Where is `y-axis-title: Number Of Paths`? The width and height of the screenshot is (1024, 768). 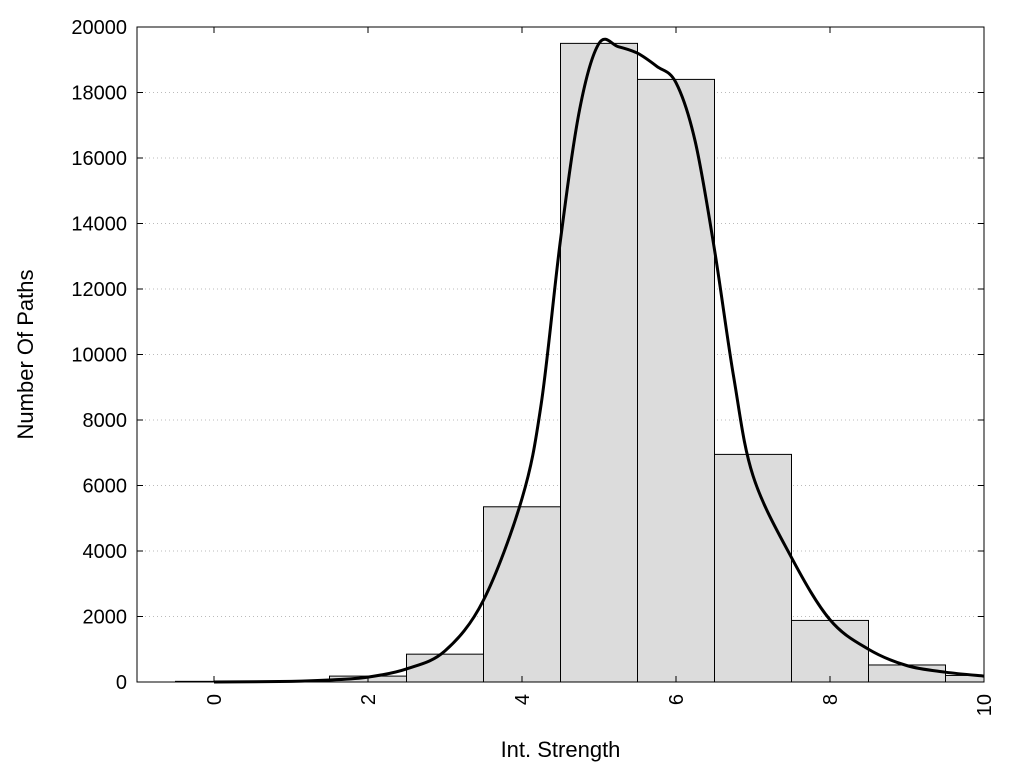
y-axis-title: Number Of Paths is located at coordinates (25, 355).